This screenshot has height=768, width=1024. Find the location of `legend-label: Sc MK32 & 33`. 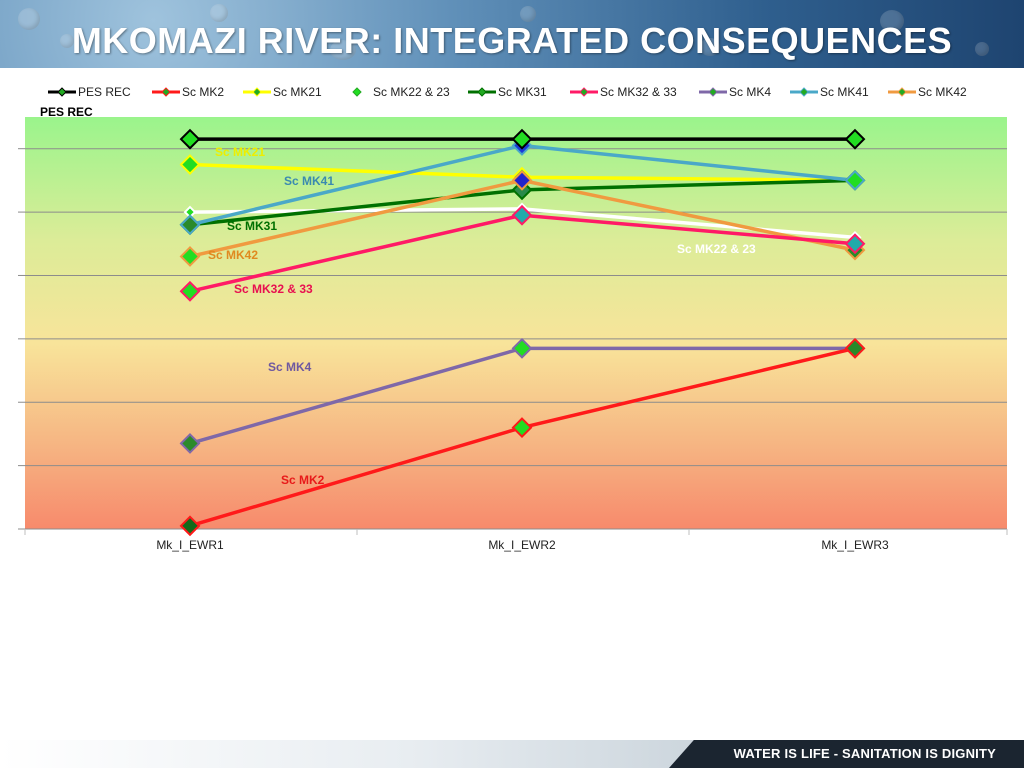

legend-label: Sc MK32 & 33 is located at coordinates (638, 92).